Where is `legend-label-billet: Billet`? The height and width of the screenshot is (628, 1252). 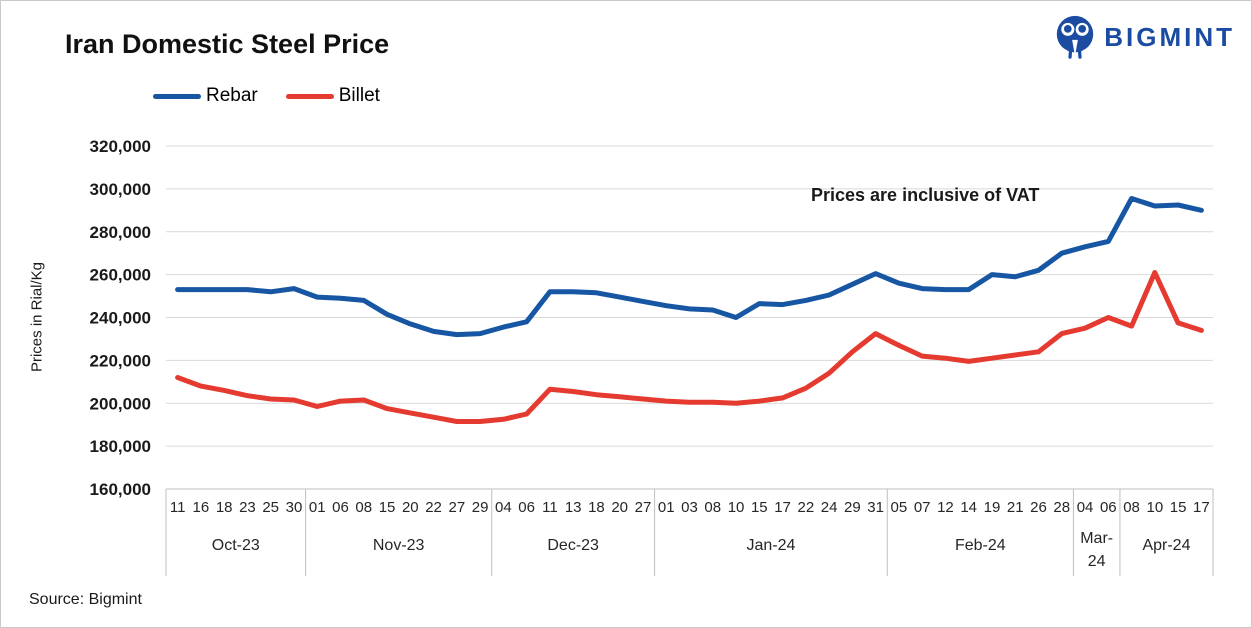 legend-label-billet: Billet is located at coordinates (359, 95).